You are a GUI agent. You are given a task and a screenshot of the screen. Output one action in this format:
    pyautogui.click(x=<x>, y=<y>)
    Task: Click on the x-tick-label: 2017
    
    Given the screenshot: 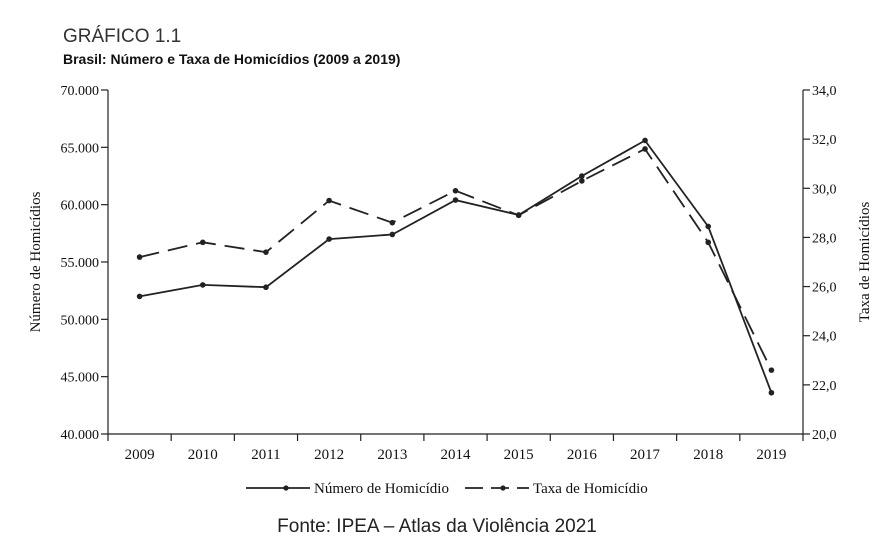 What is the action you would take?
    pyautogui.click(x=645, y=455)
    